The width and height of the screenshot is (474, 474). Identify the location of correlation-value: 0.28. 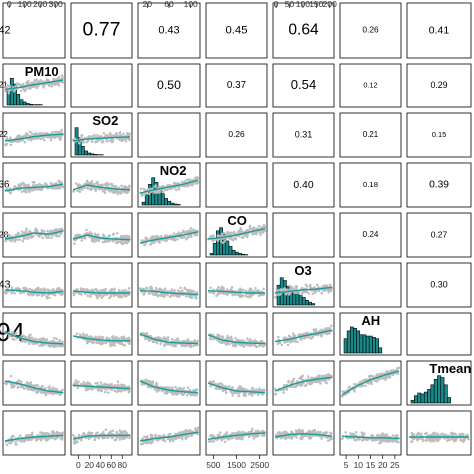
(4, 234).